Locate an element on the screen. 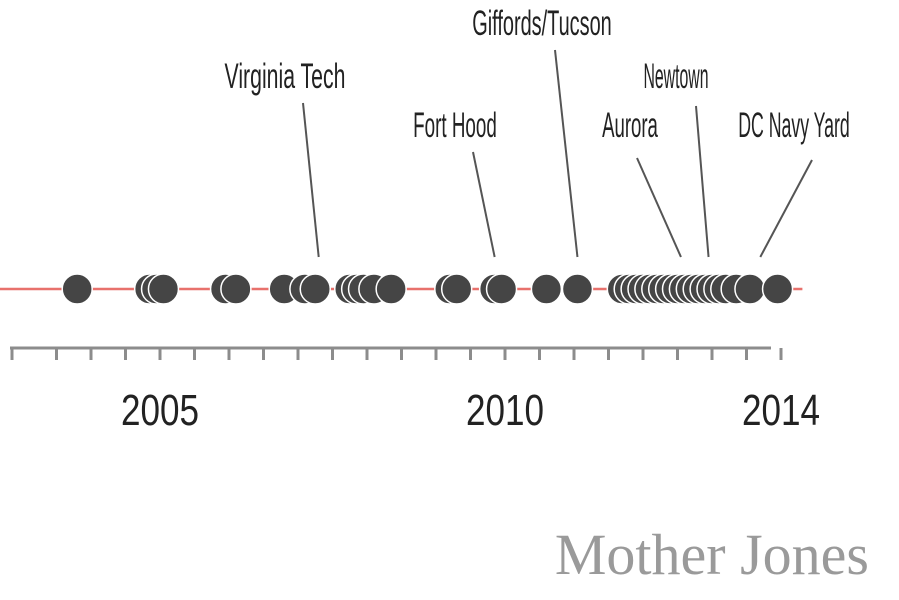  publisher-credit: Mother Jones is located at coordinates (711, 554).